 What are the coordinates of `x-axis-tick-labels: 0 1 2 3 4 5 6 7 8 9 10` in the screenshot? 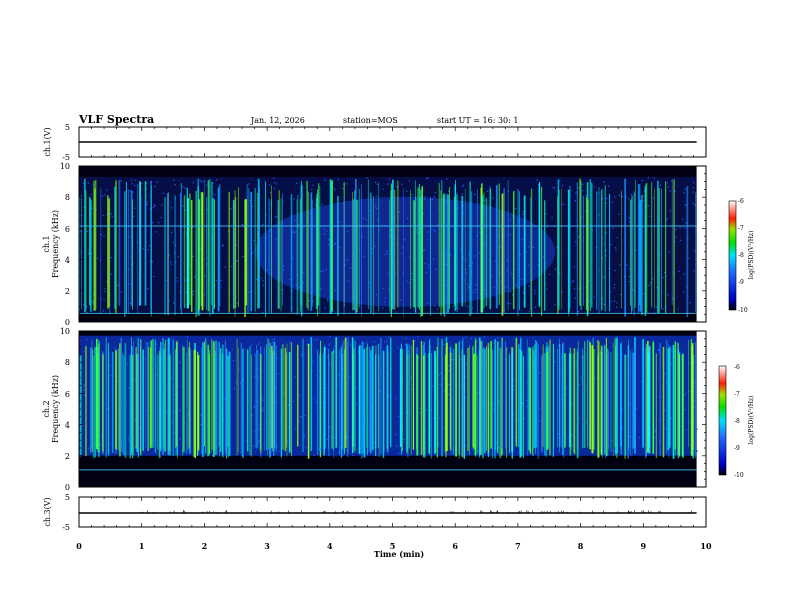 It's located at (394, 546).